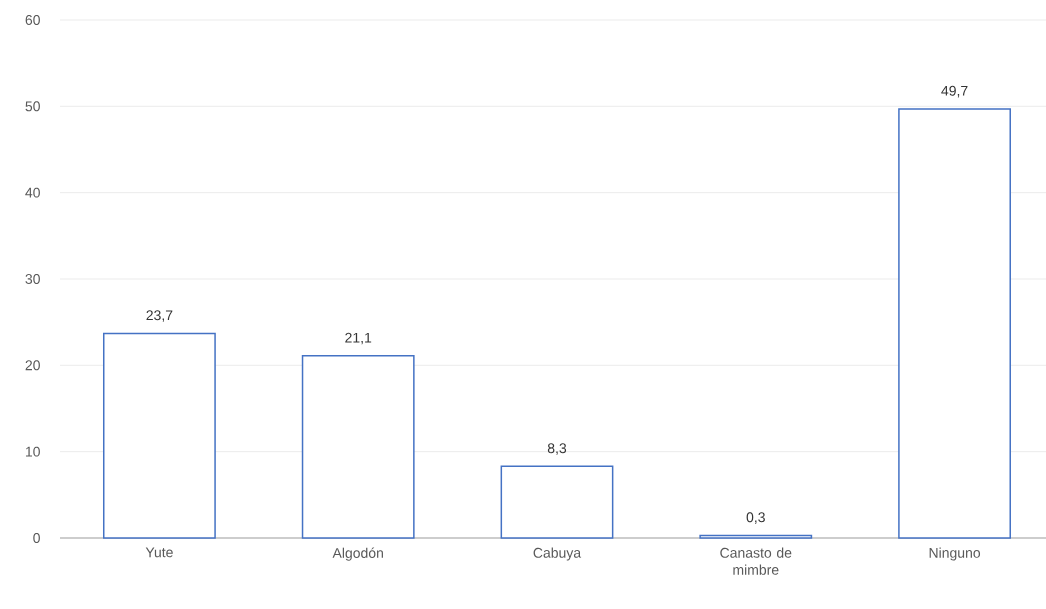 This screenshot has width=1046, height=609. What do you see at coordinates (32, 20) in the screenshot?
I see `y-tick-label: 60` at bounding box center [32, 20].